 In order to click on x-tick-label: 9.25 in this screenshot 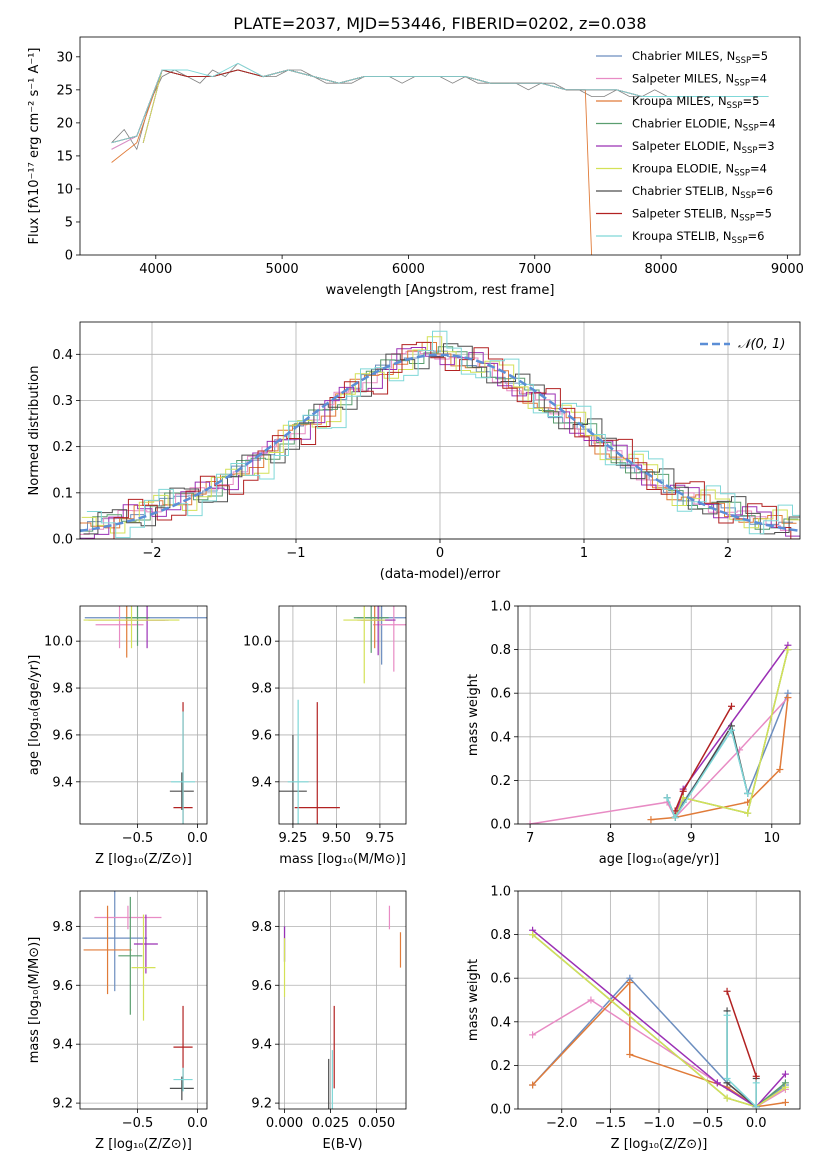, I will do `click(292, 838)`.